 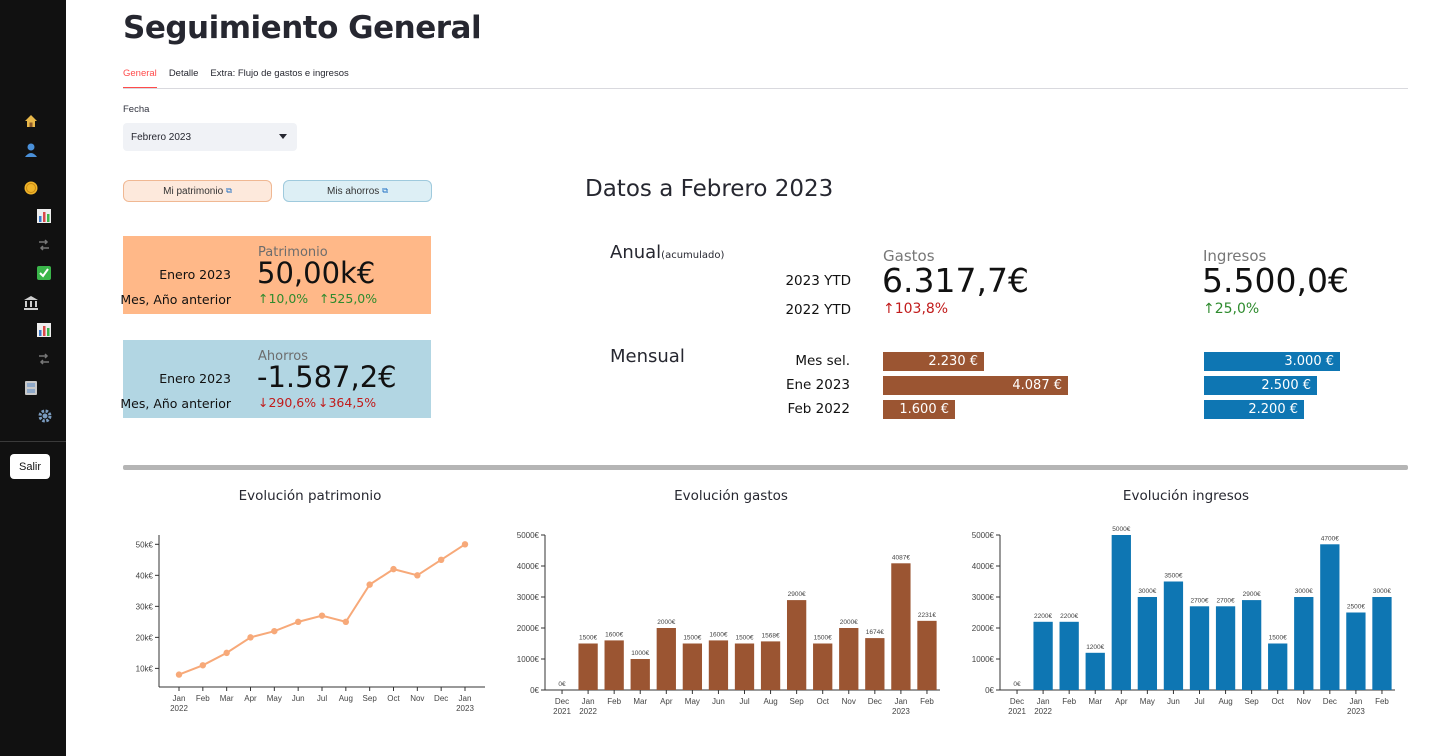 What do you see at coordinates (31, 150) in the screenshot?
I see `user-icon` at bounding box center [31, 150].